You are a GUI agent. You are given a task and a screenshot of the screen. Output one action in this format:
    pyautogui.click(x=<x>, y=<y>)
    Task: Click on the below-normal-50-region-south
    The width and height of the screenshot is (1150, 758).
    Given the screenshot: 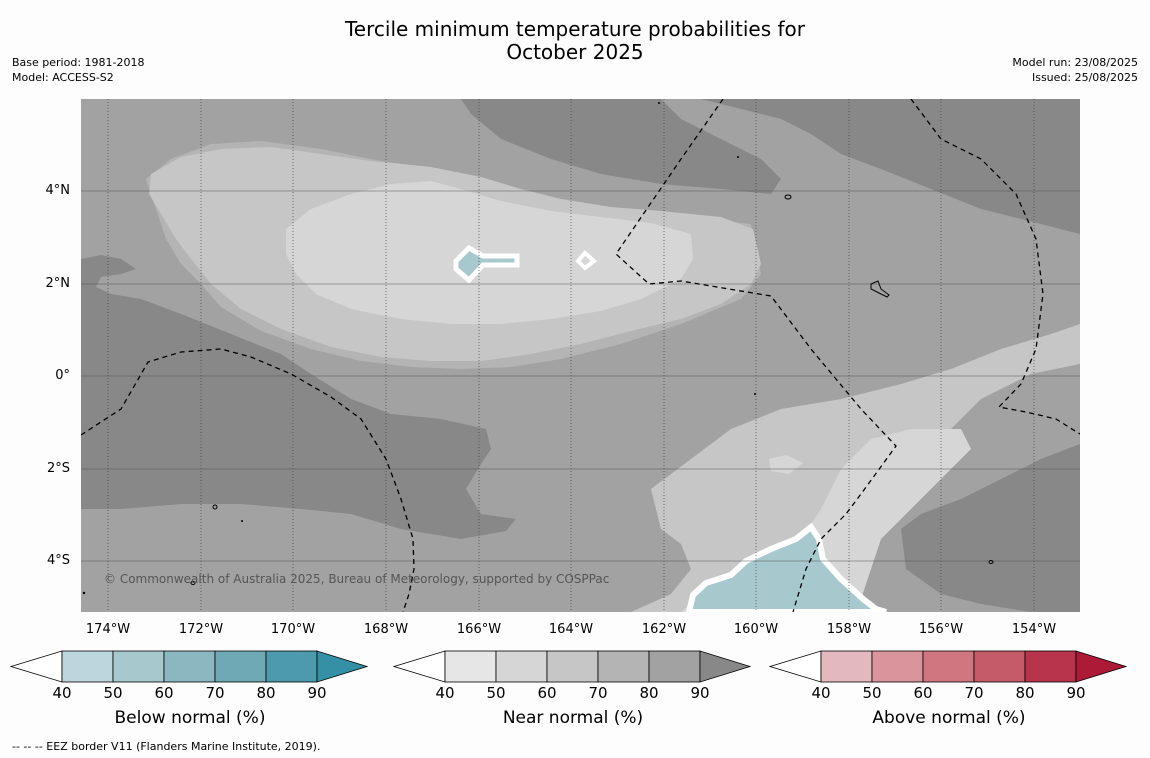 What is the action you would take?
    pyautogui.click(x=786, y=567)
    